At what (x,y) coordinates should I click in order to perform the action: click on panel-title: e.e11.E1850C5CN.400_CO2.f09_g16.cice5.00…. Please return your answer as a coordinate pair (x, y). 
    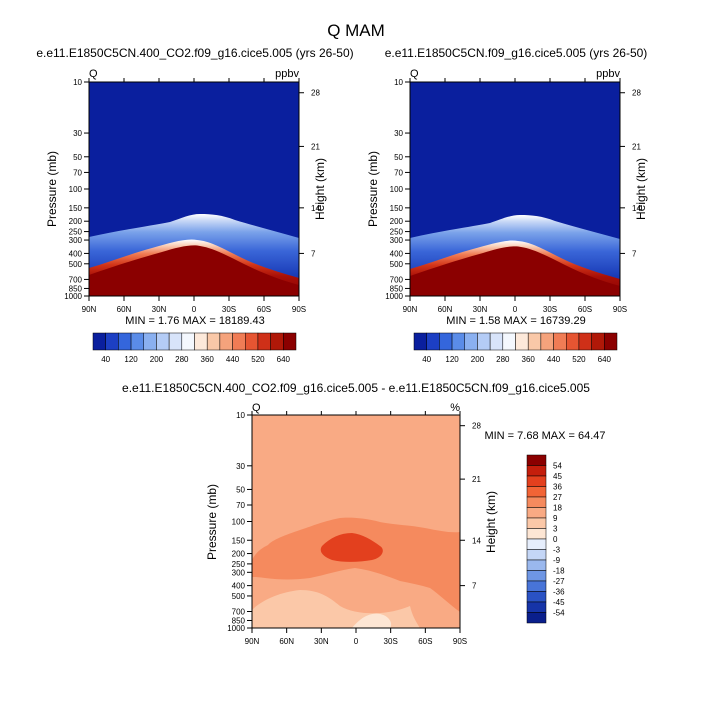
    Looking at the image, I should click on (194, 53).